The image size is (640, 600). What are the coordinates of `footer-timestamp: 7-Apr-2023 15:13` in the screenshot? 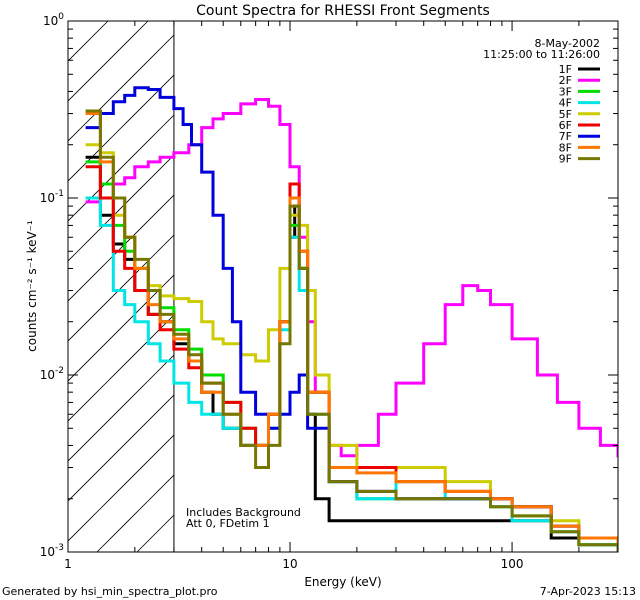 It's located at (588, 591).